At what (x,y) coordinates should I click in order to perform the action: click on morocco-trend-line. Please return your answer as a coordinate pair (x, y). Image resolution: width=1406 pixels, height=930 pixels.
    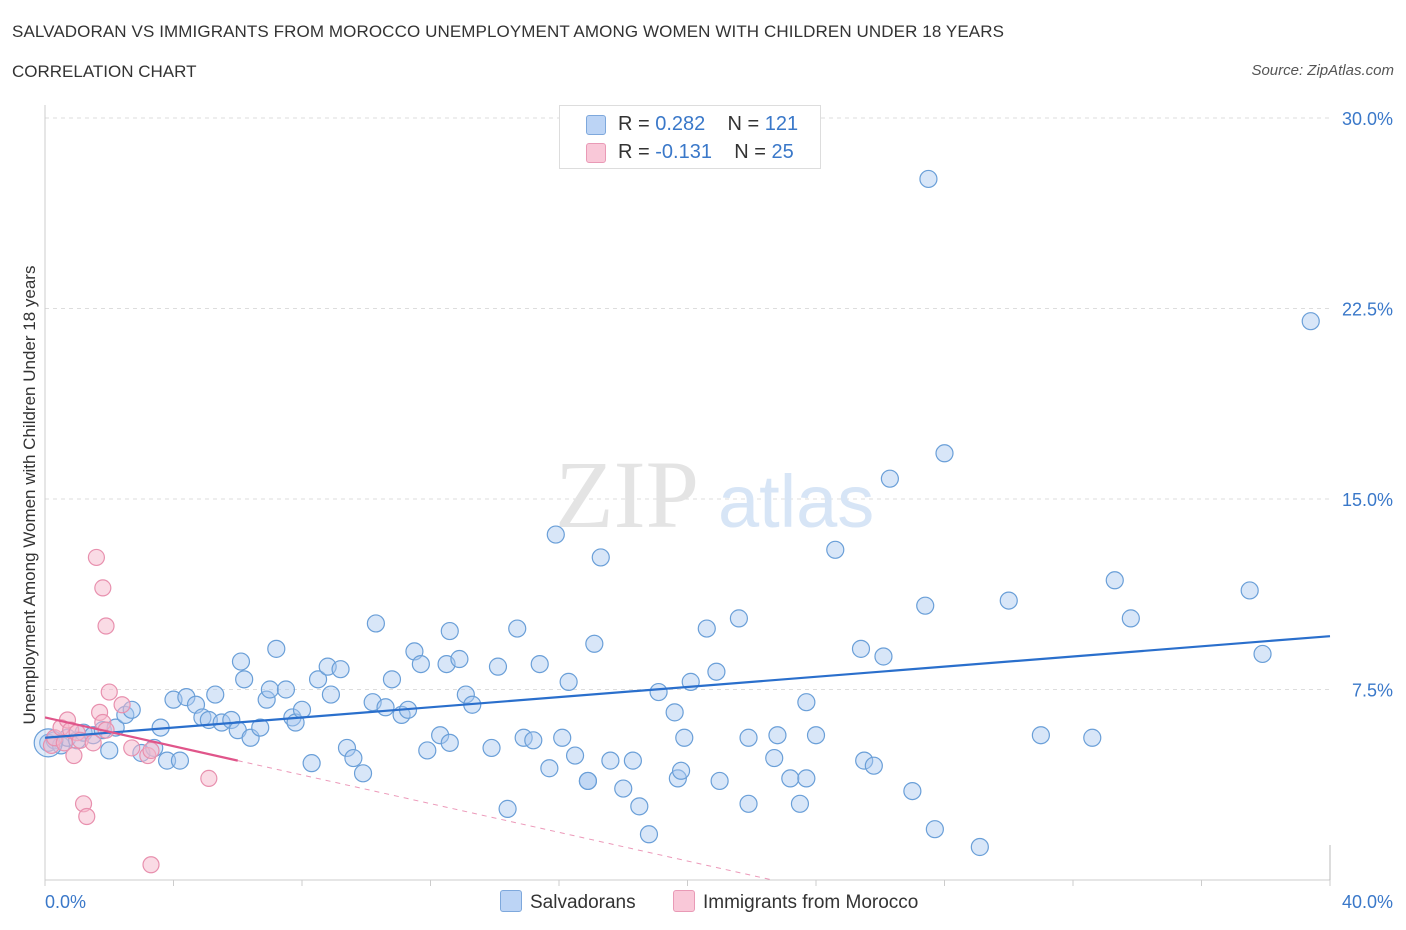
    Looking at the image, I should click on (141, 739).